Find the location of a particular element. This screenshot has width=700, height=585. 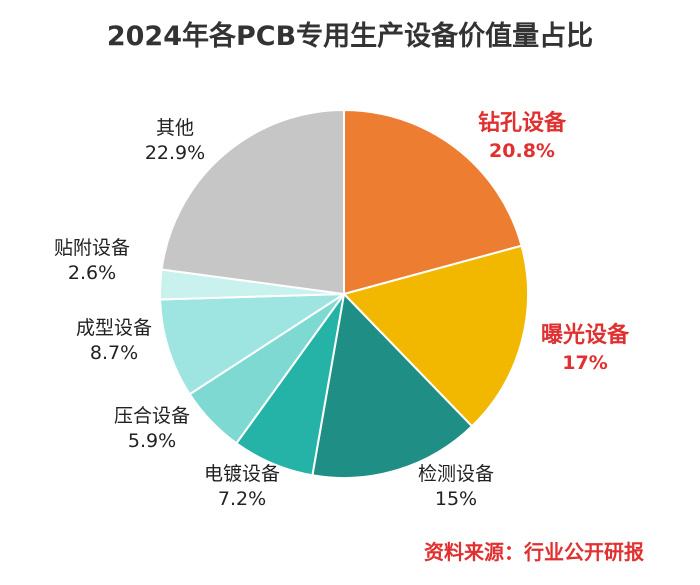

slice-label-2: 曝光设备 17% is located at coordinates (585, 348).